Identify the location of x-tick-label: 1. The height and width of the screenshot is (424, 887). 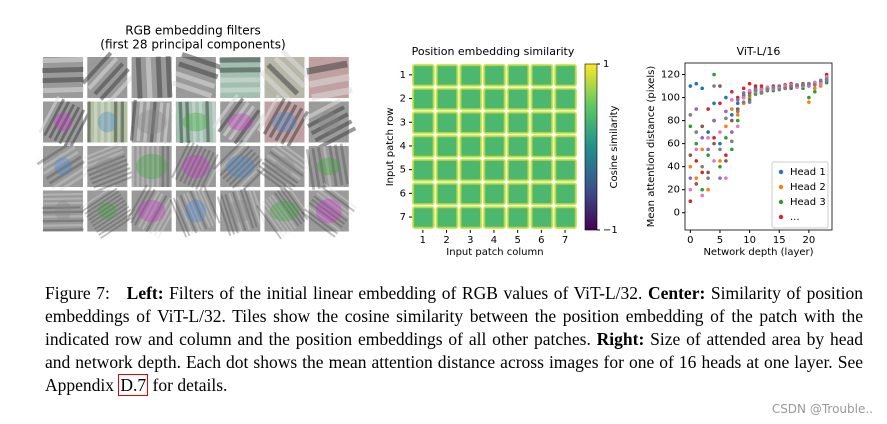
(423, 240).